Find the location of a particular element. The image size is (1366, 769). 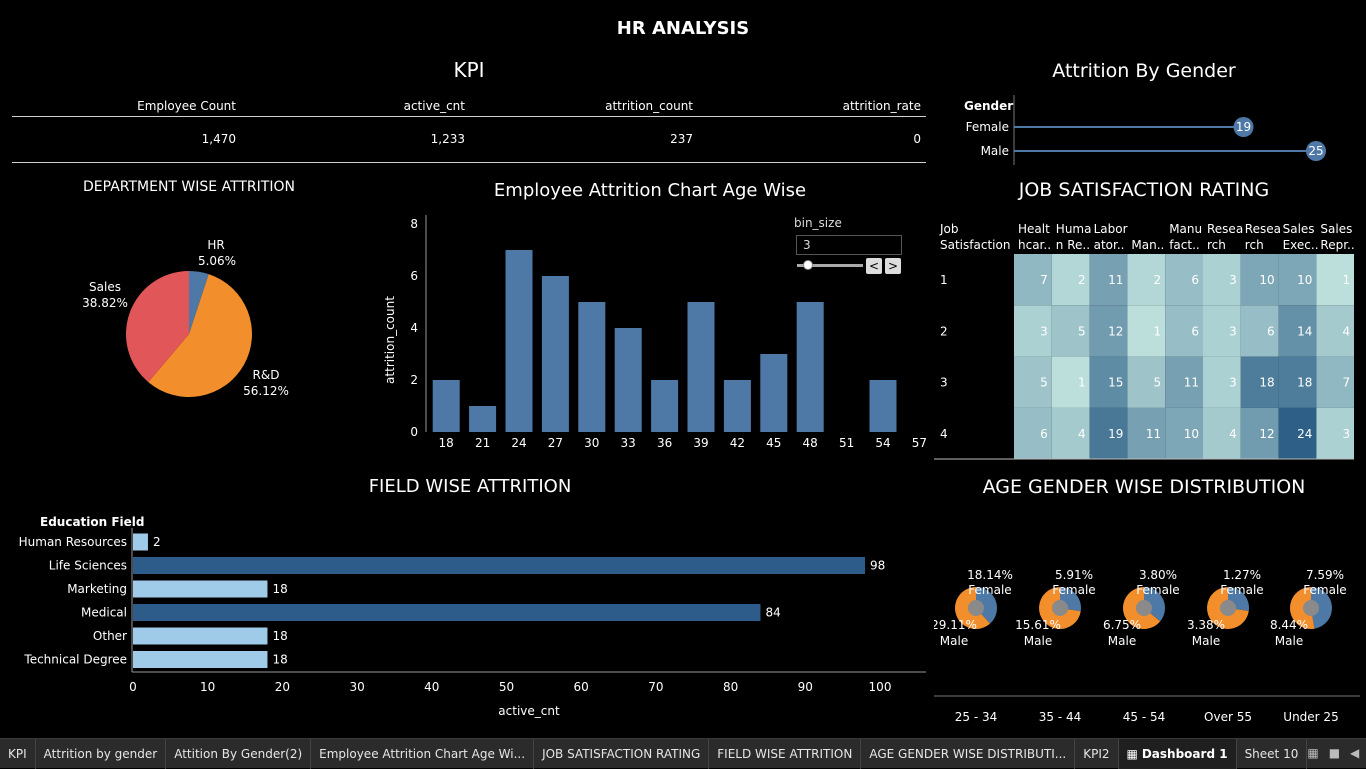

age-gender-slice-male is located at coordinates (1302, 608).